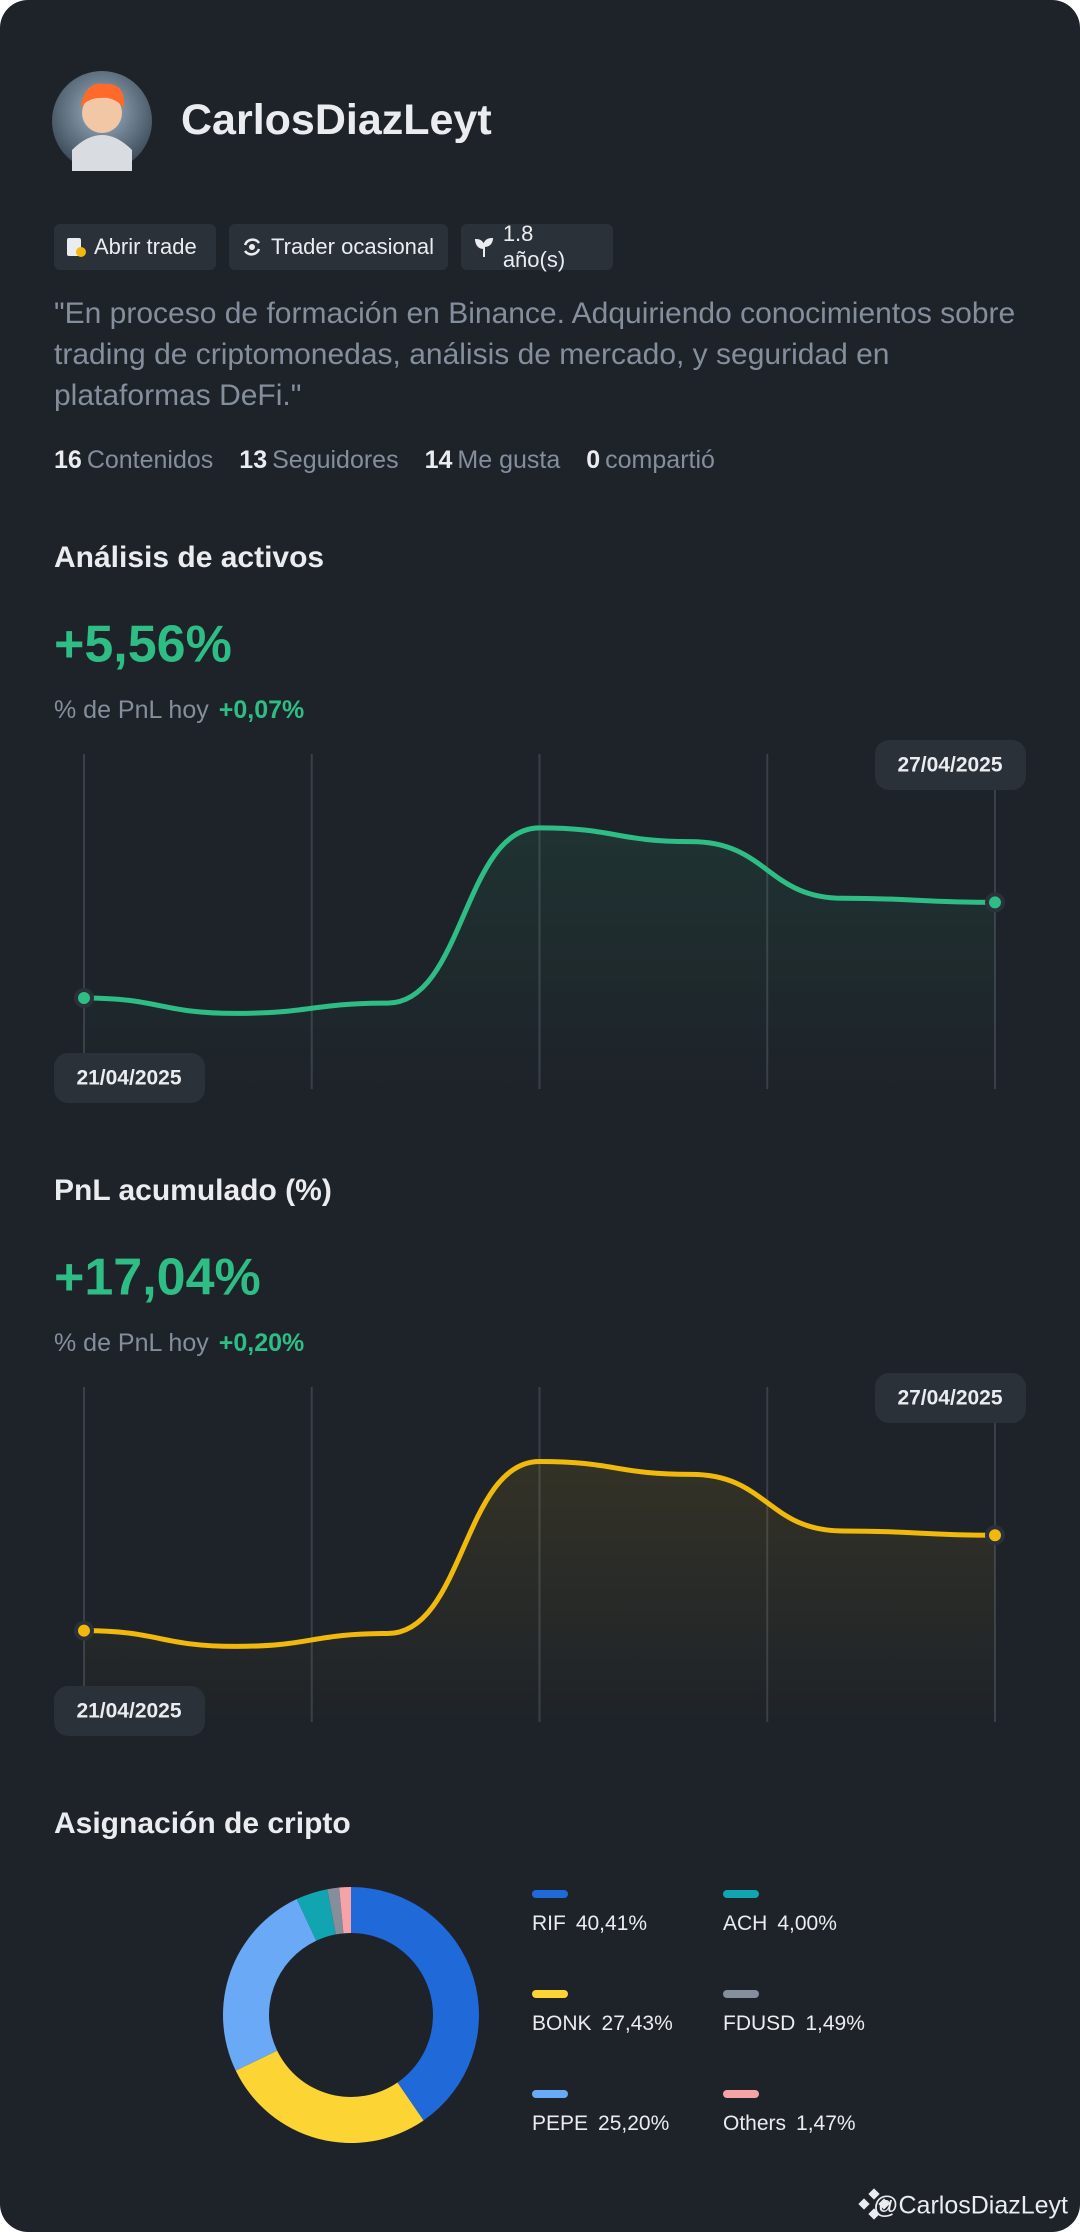 This screenshot has width=1080, height=2232. Describe the element at coordinates (193, 1190) in the screenshot. I see `section-title: PnL acumulado (%)` at that location.